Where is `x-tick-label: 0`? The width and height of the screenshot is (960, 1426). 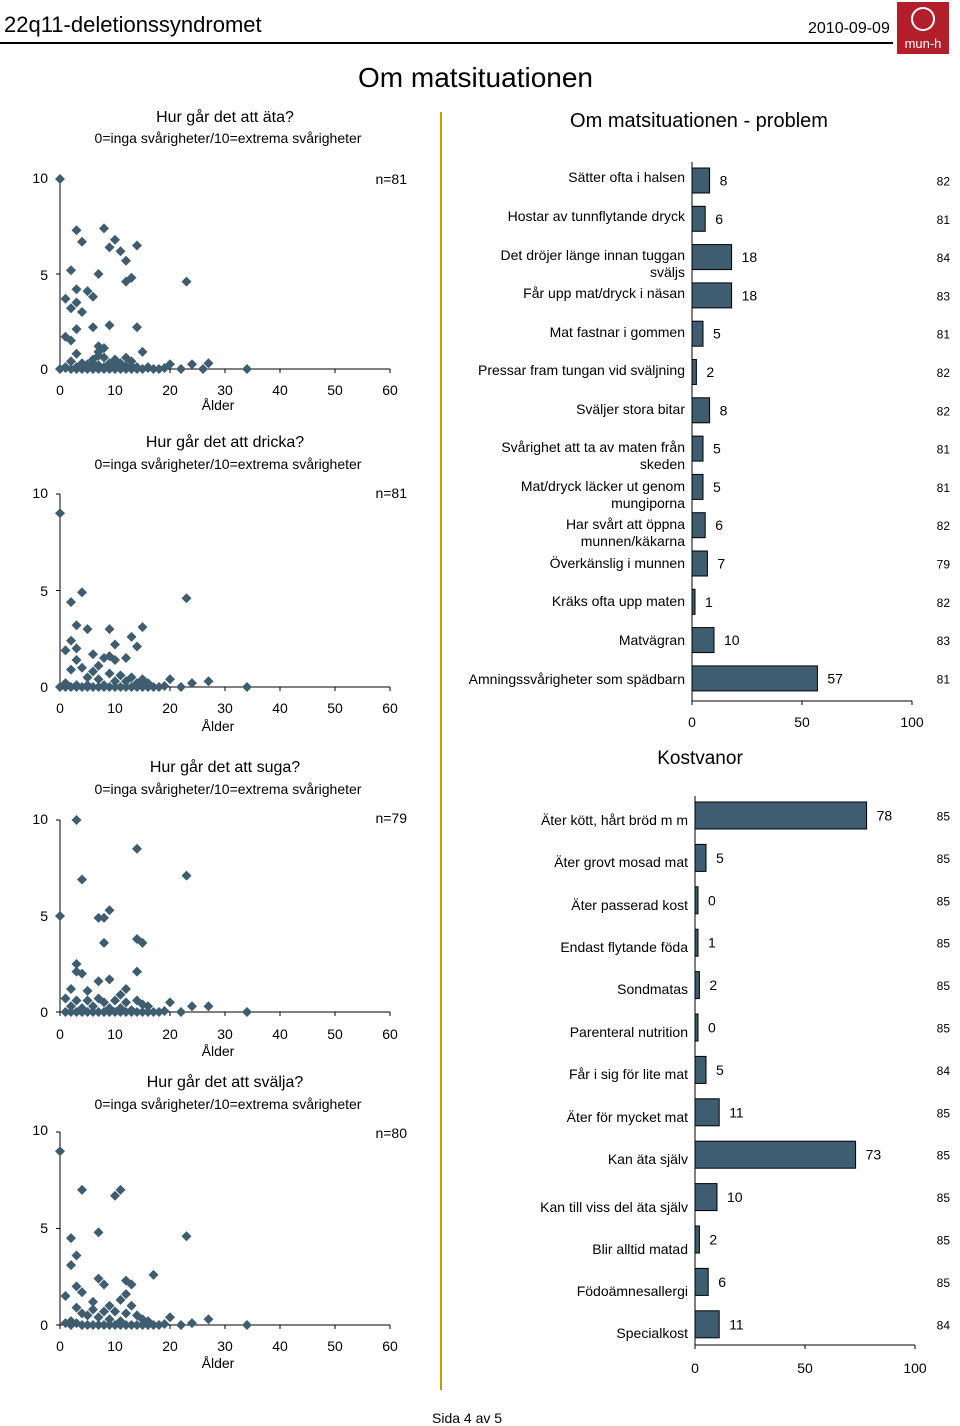
x-tick-label: 0 is located at coordinates (60, 1346).